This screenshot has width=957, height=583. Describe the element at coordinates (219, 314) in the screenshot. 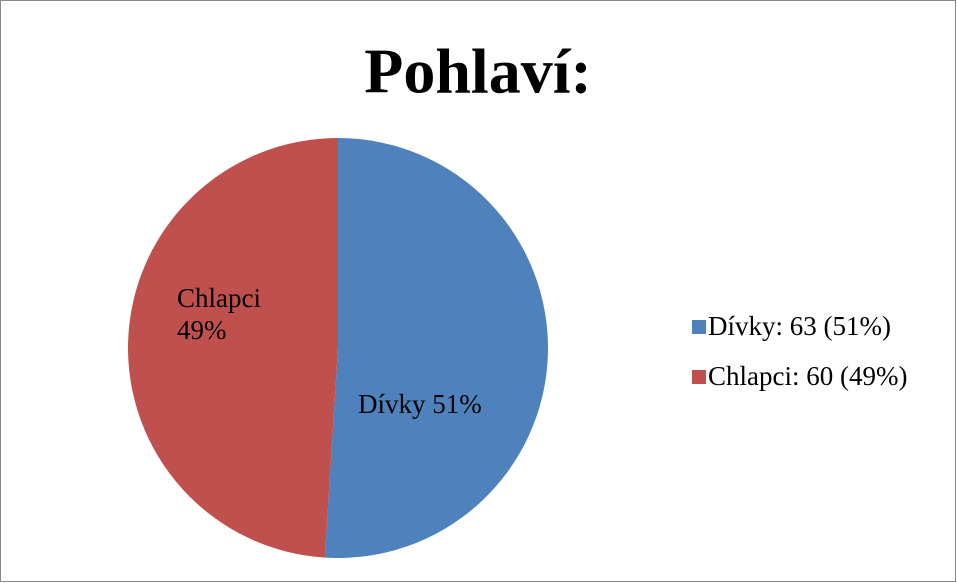

I see `data-label: Chlapci 49%` at that location.